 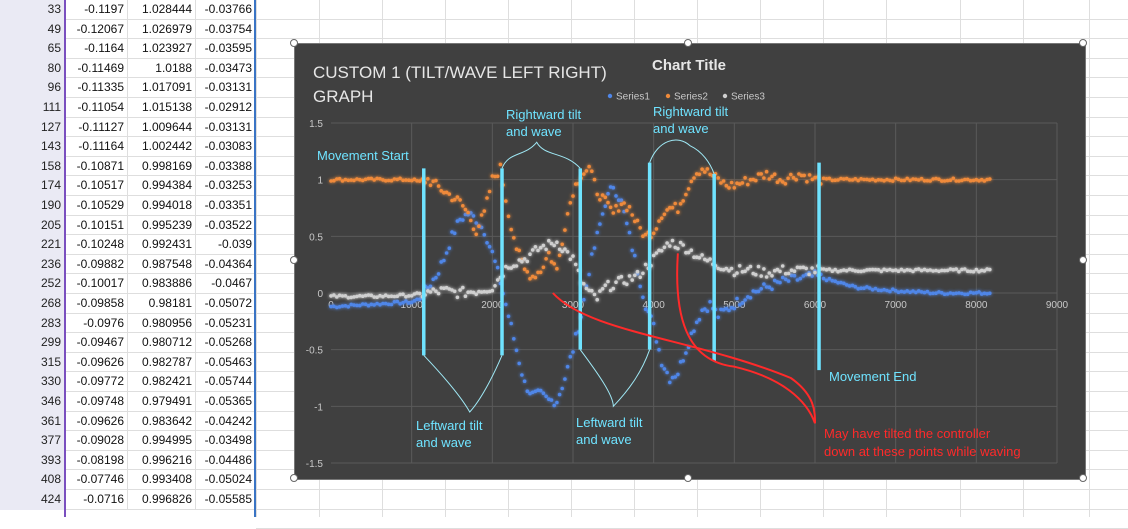 What do you see at coordinates (162, 167) in the screenshot?
I see `table-cell: 0.998169` at bounding box center [162, 167].